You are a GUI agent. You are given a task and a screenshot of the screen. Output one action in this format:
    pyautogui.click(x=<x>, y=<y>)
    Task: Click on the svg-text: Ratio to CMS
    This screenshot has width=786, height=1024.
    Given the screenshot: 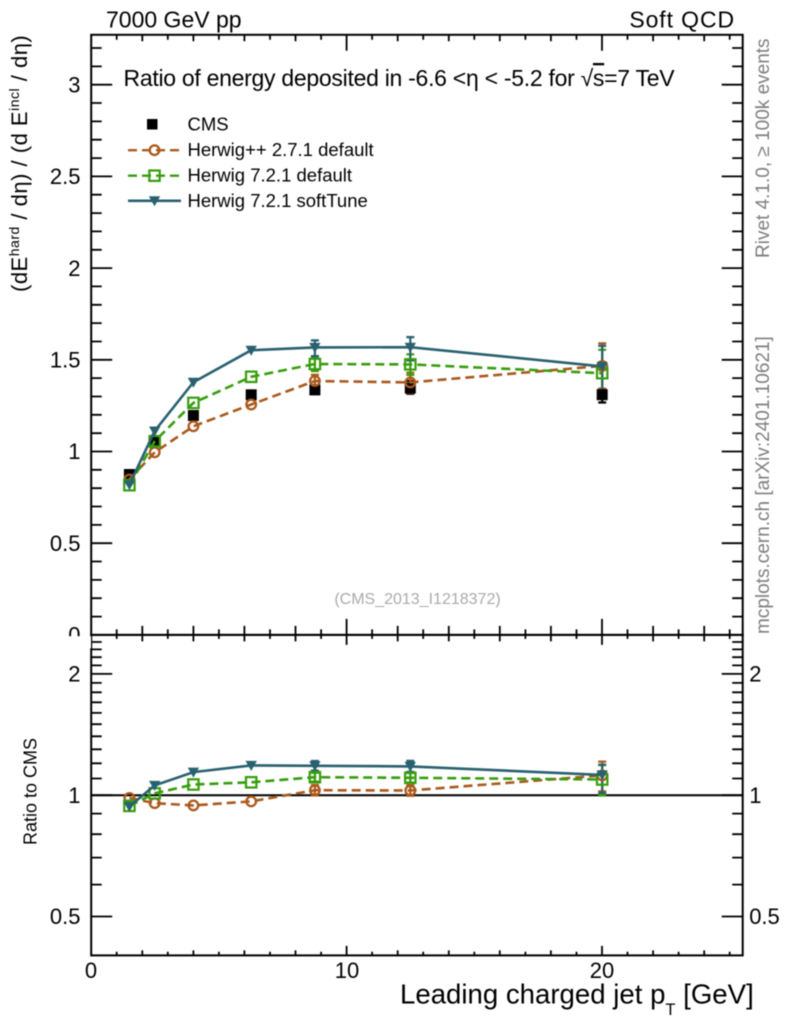 What is the action you would take?
    pyautogui.click(x=31, y=791)
    